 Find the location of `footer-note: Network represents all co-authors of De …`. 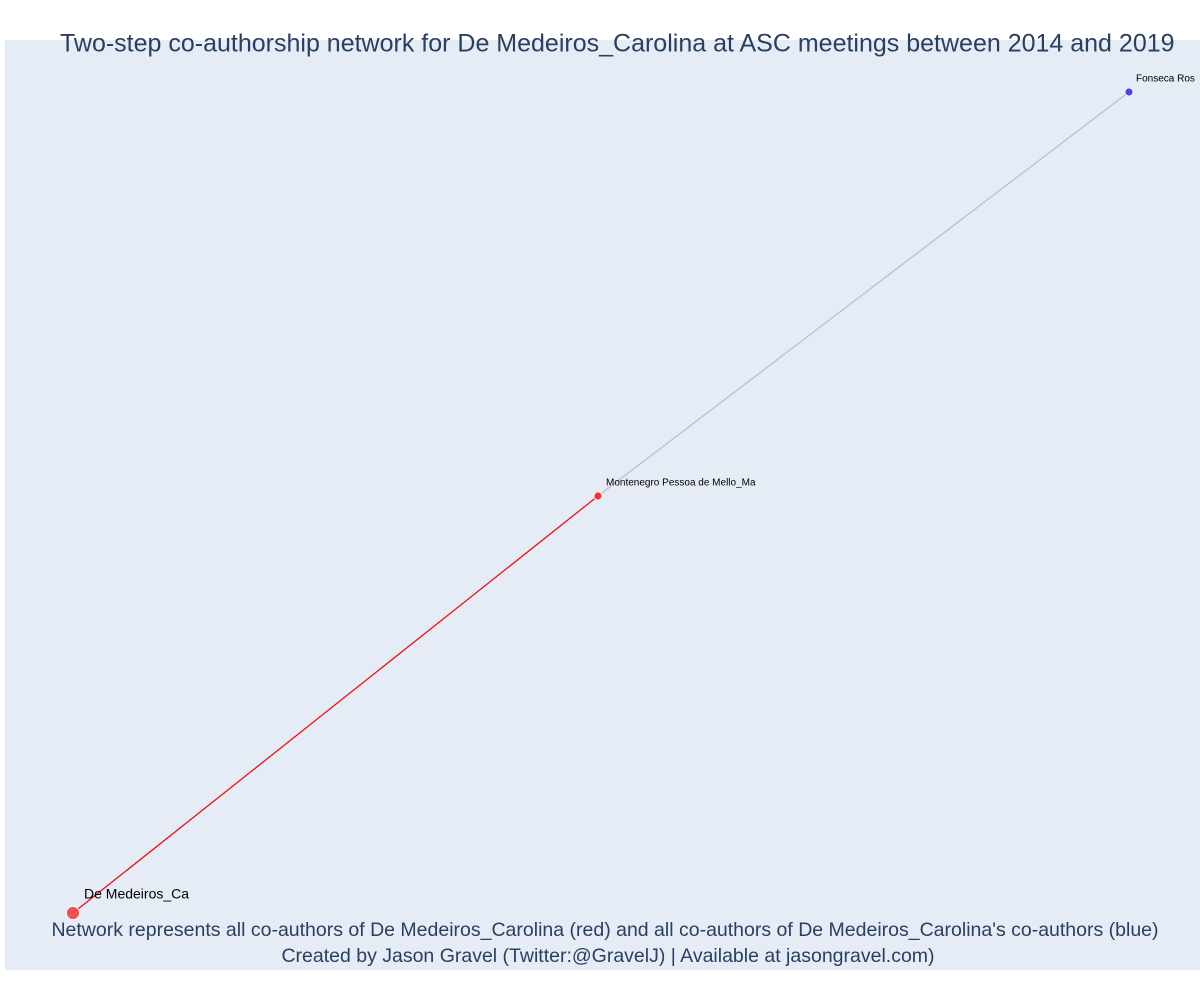

footer-note: Network represents all co-authors of De … is located at coordinates (604, 930).